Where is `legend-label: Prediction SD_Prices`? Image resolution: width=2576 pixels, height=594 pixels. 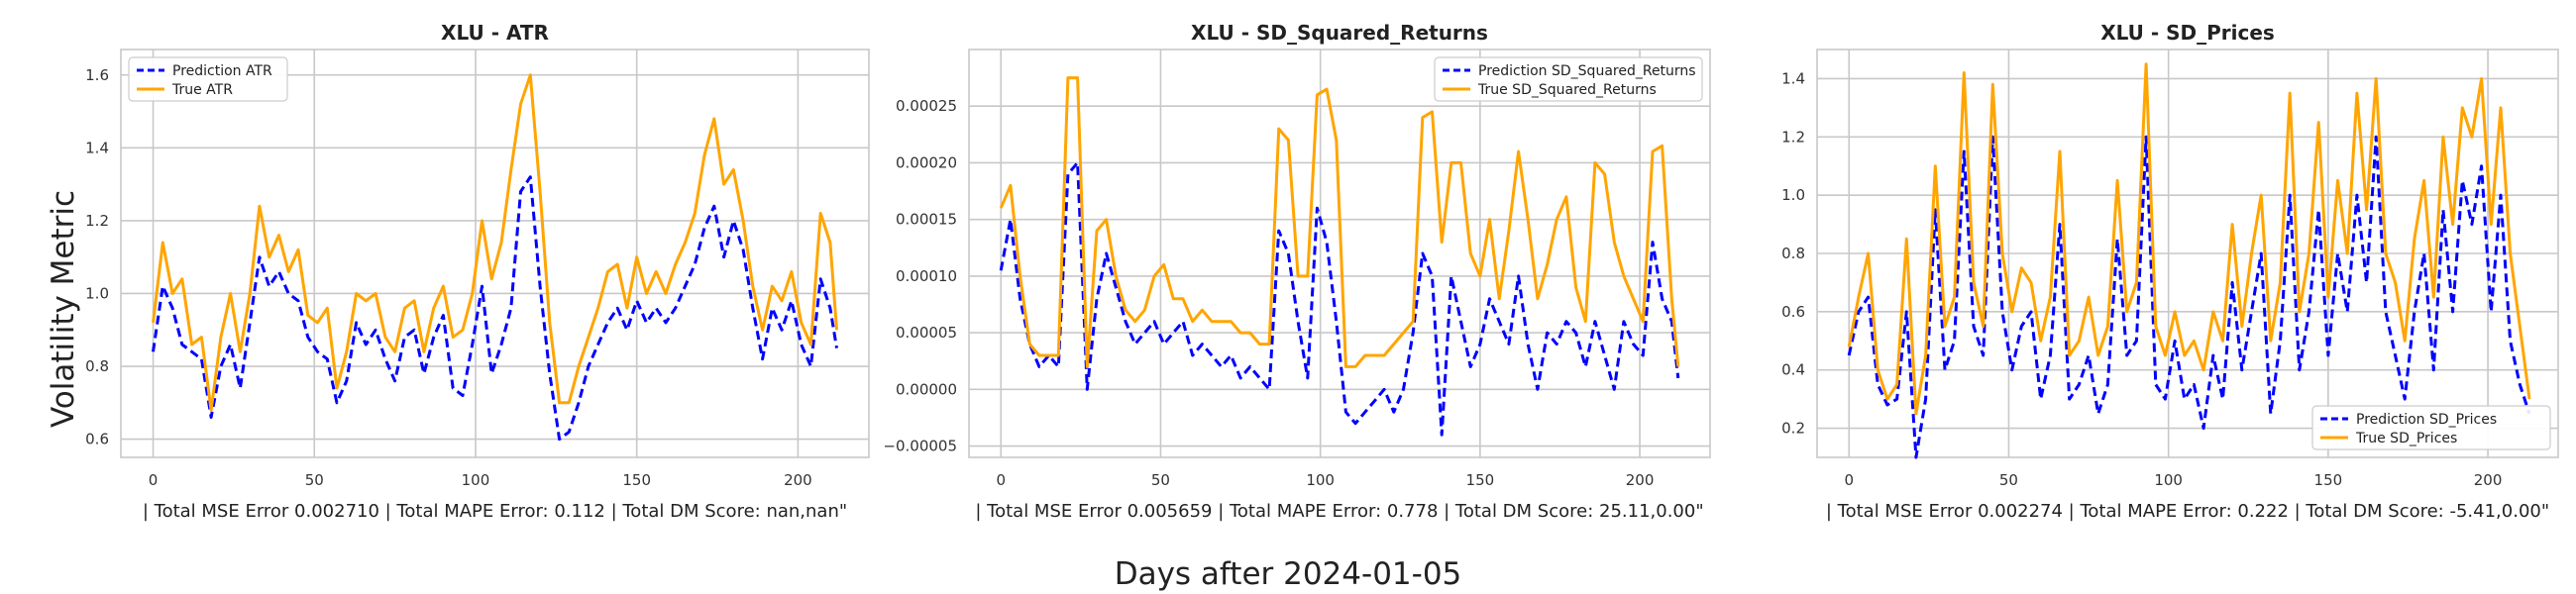 legend-label: Prediction SD_Prices is located at coordinates (2426, 420).